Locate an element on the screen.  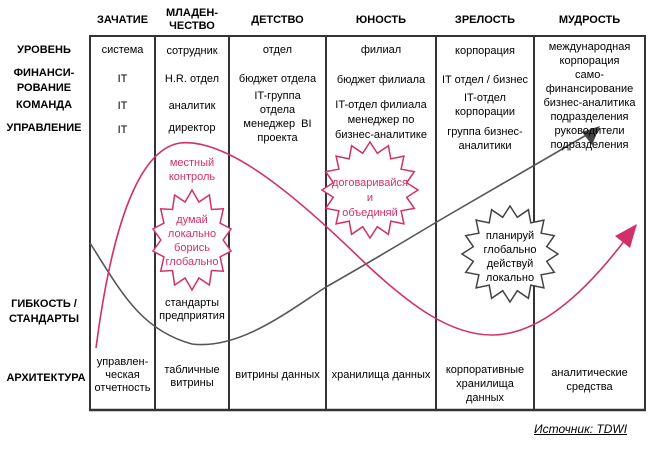
cell: хранилища данных is located at coordinates (381, 375).